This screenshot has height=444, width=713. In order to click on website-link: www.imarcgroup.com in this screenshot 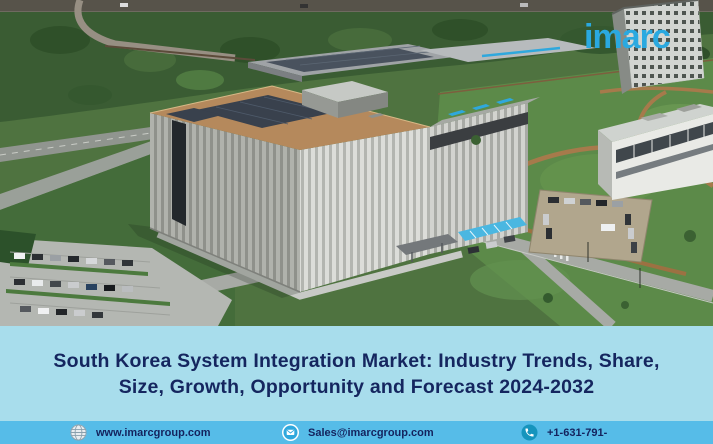, I will do `click(140, 432)`.